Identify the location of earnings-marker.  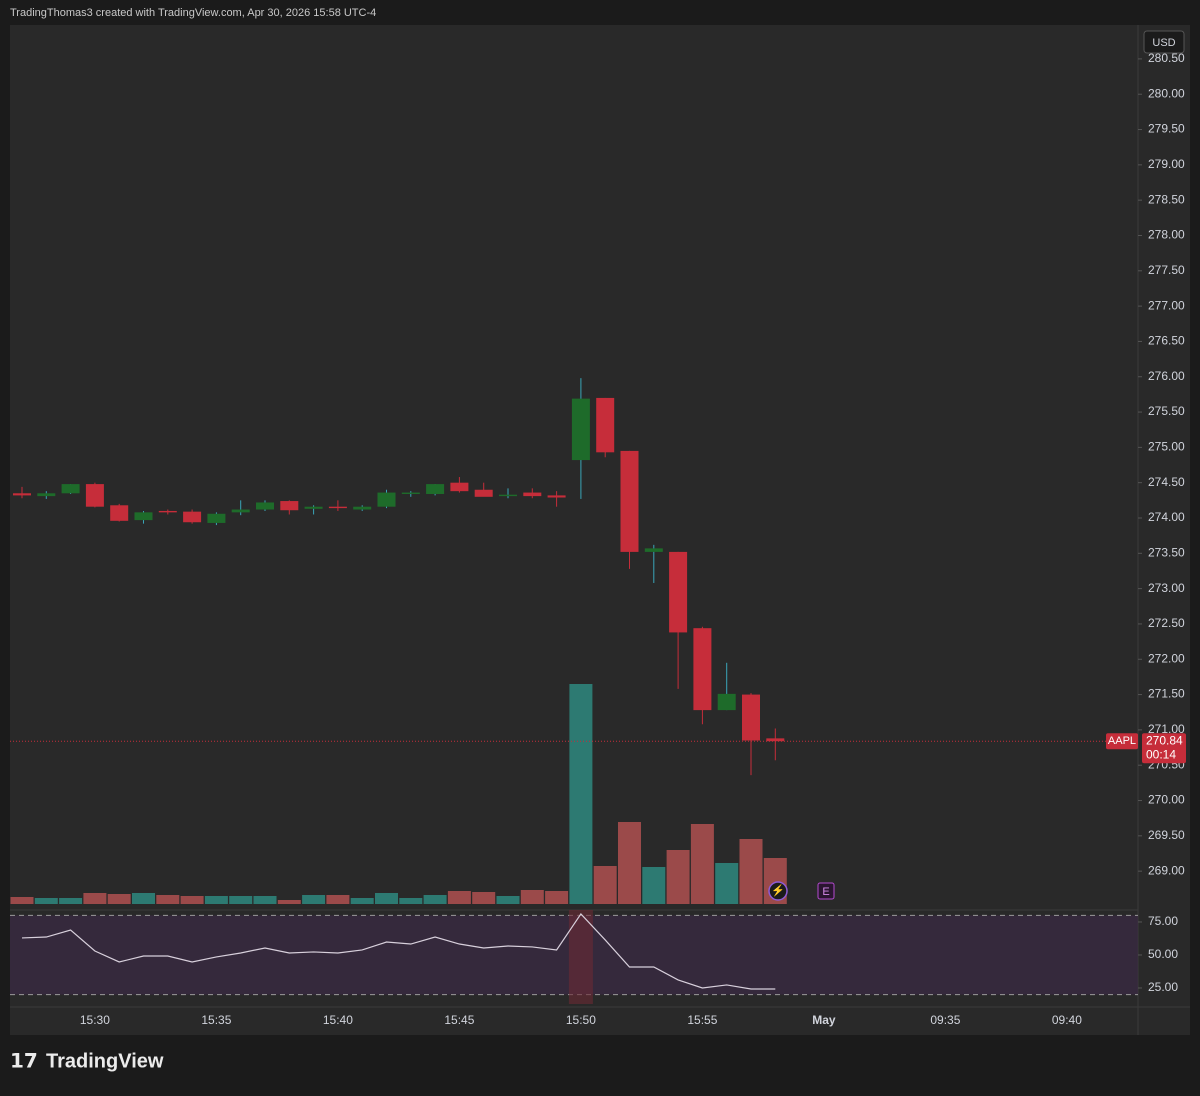
(826, 891).